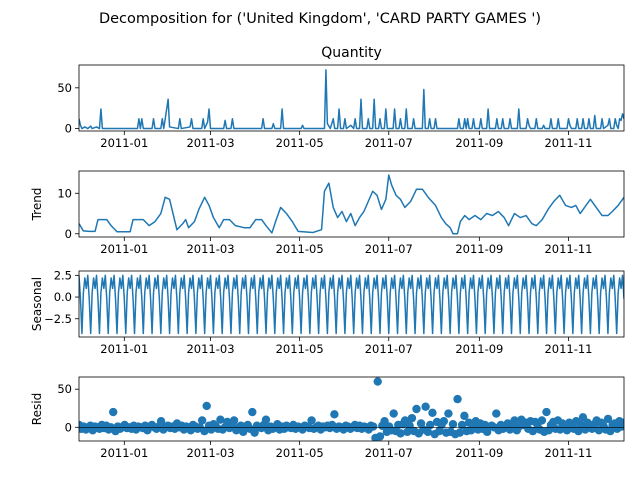  I want to click on y-axis-label: Resid, so click(37, 409).